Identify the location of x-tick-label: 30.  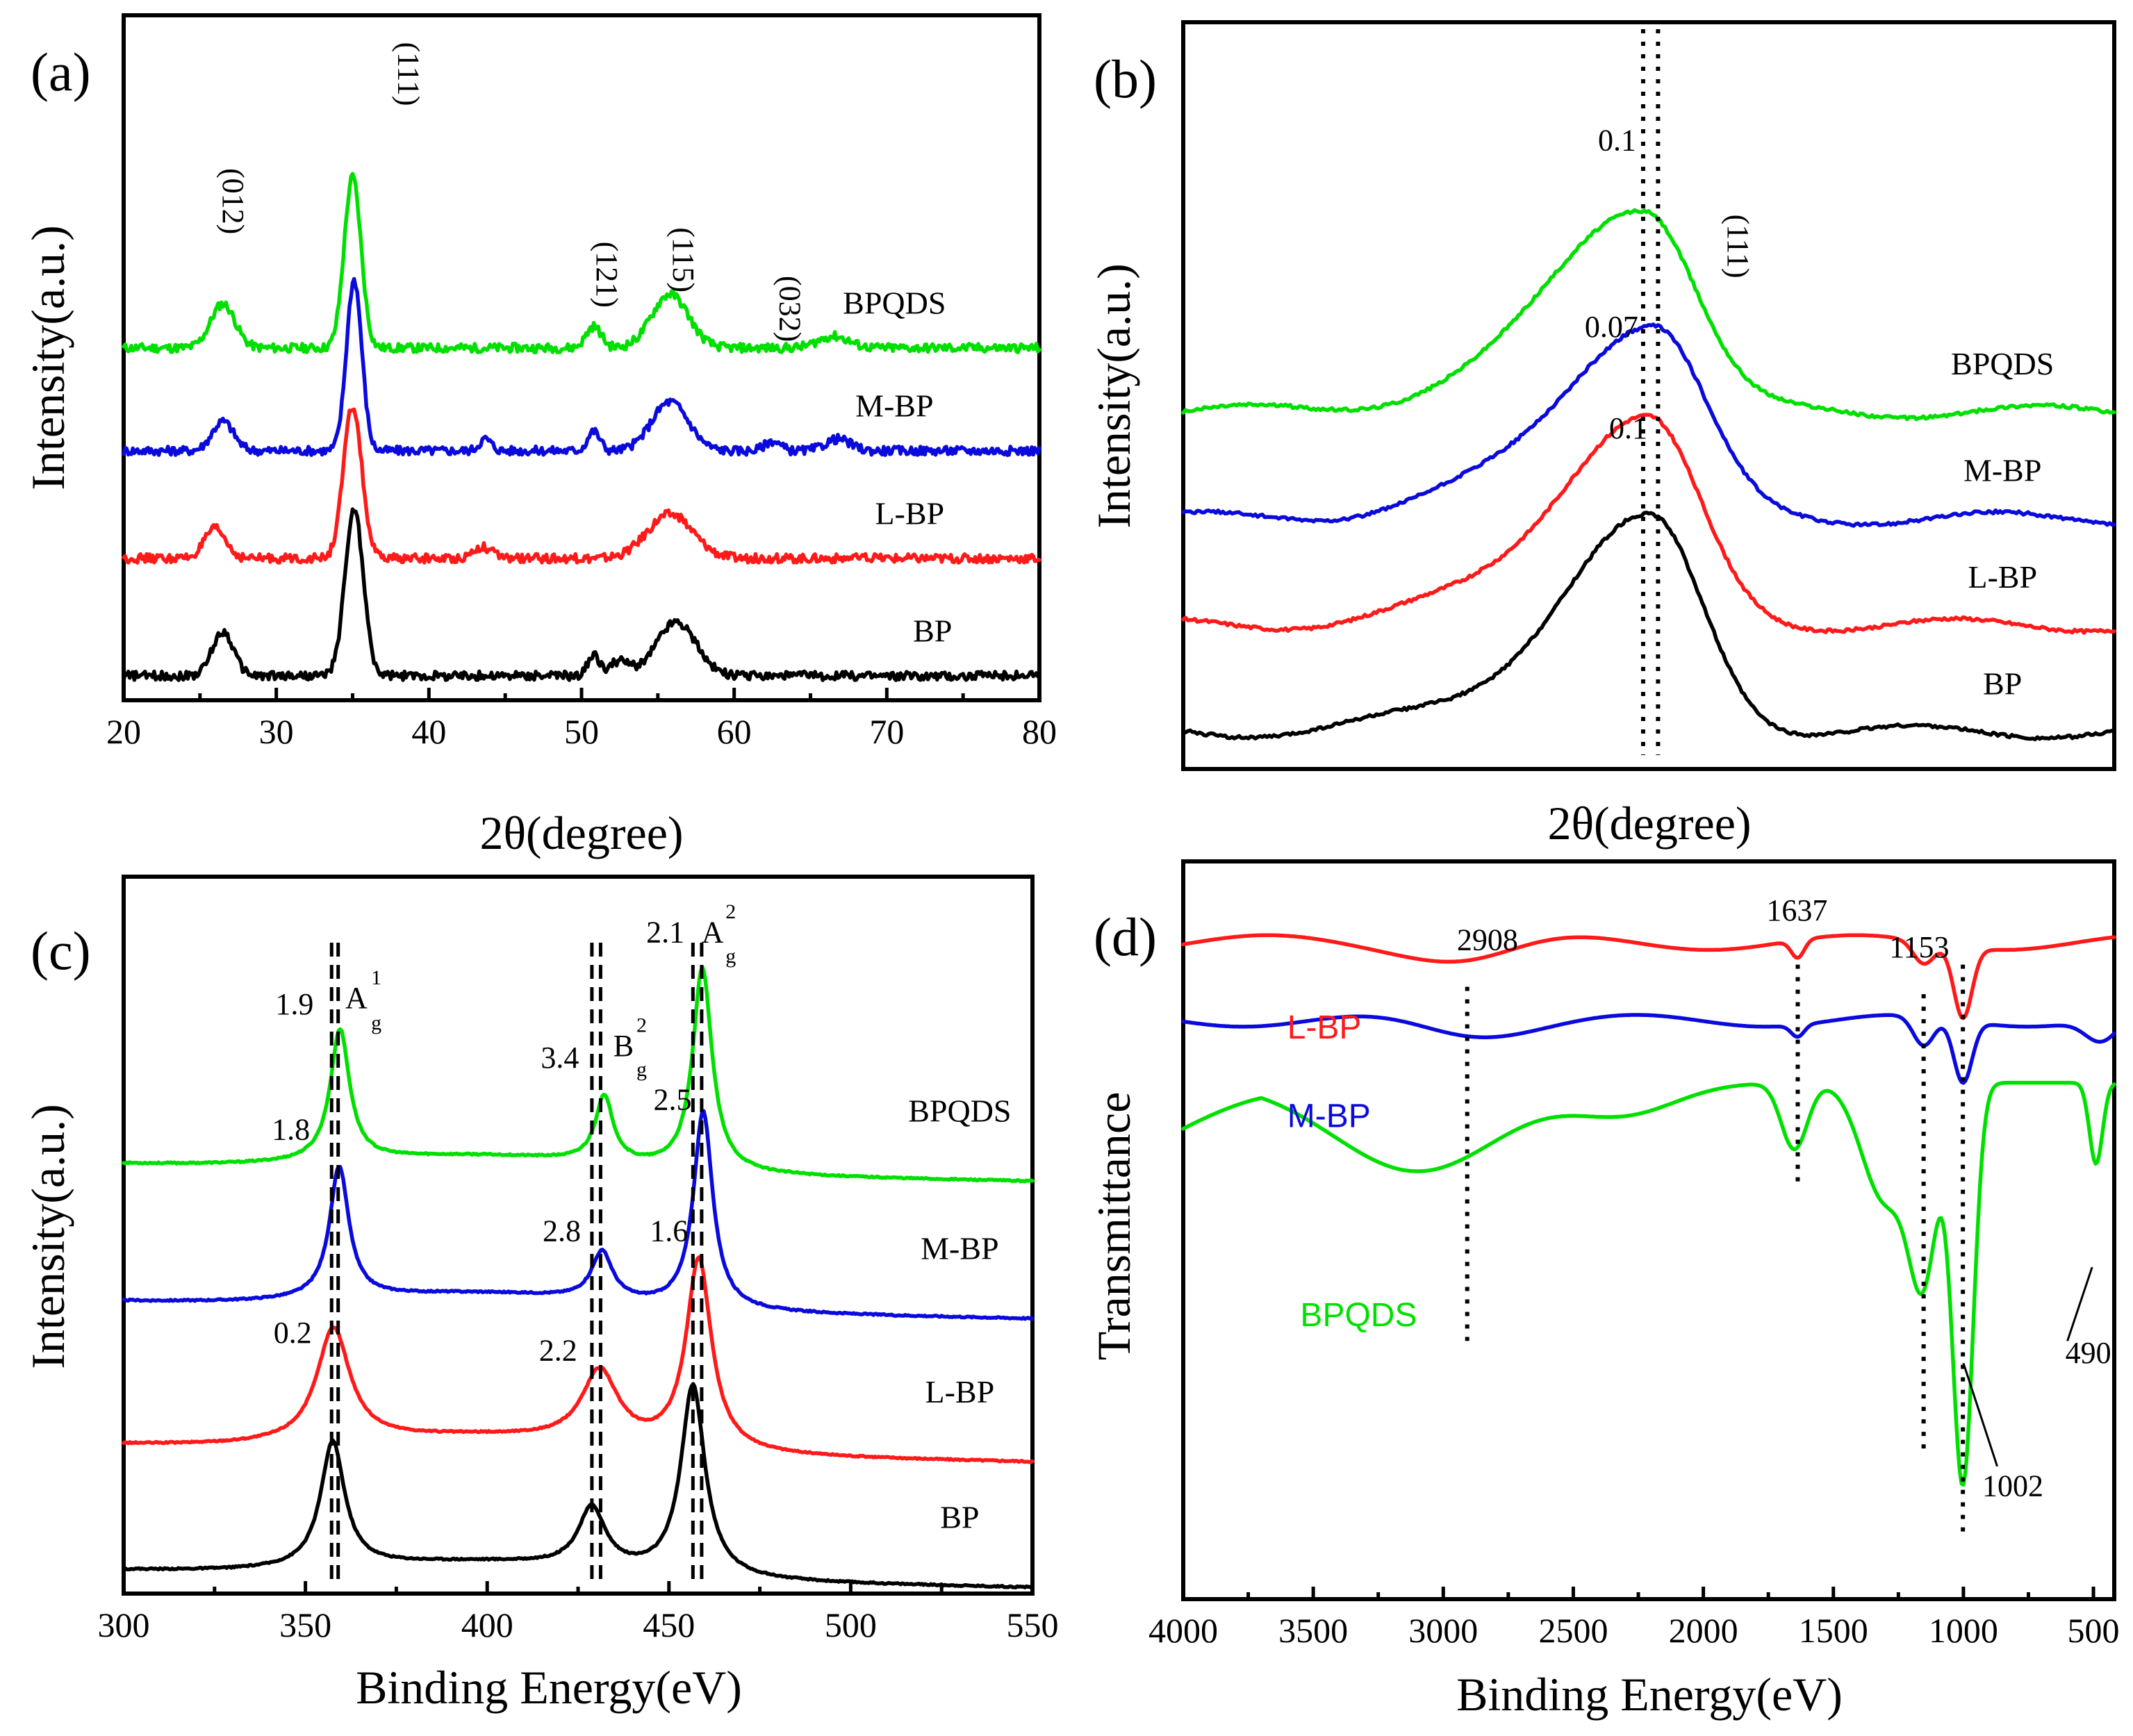
(276, 731).